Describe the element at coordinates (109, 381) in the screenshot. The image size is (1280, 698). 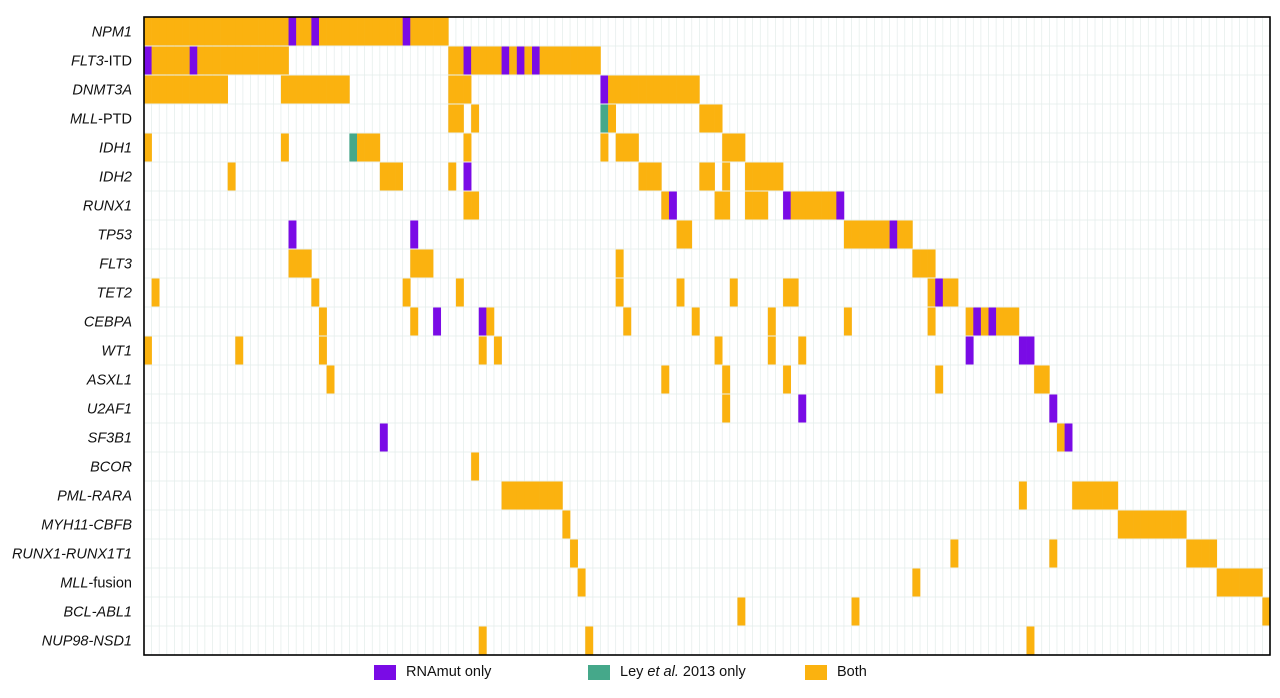
I see `row-label: ASXL1` at that location.